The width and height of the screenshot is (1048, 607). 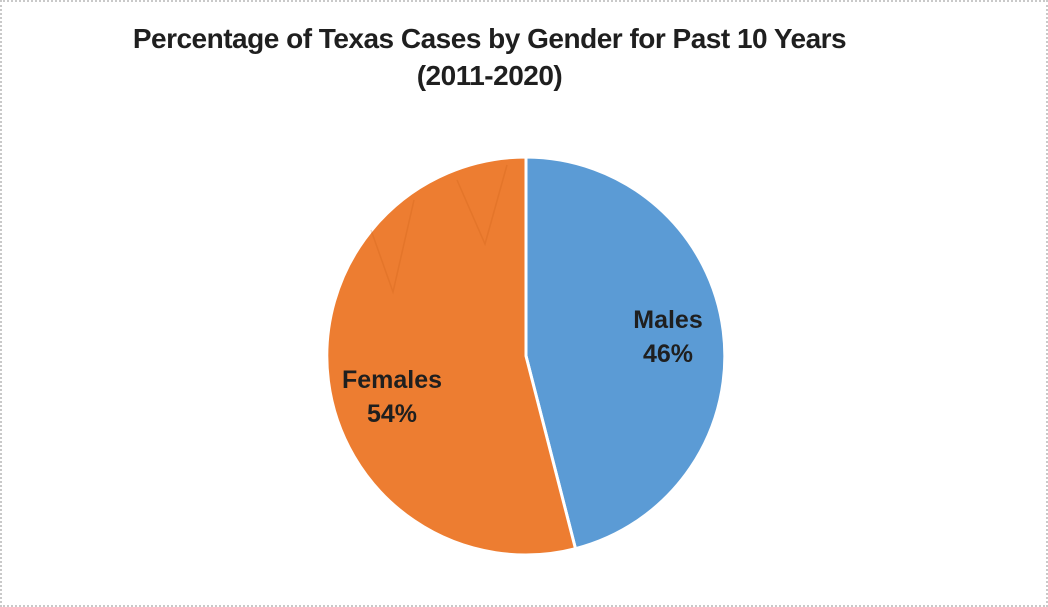 What do you see at coordinates (625, 353) in the screenshot?
I see `pie-slice-males` at bounding box center [625, 353].